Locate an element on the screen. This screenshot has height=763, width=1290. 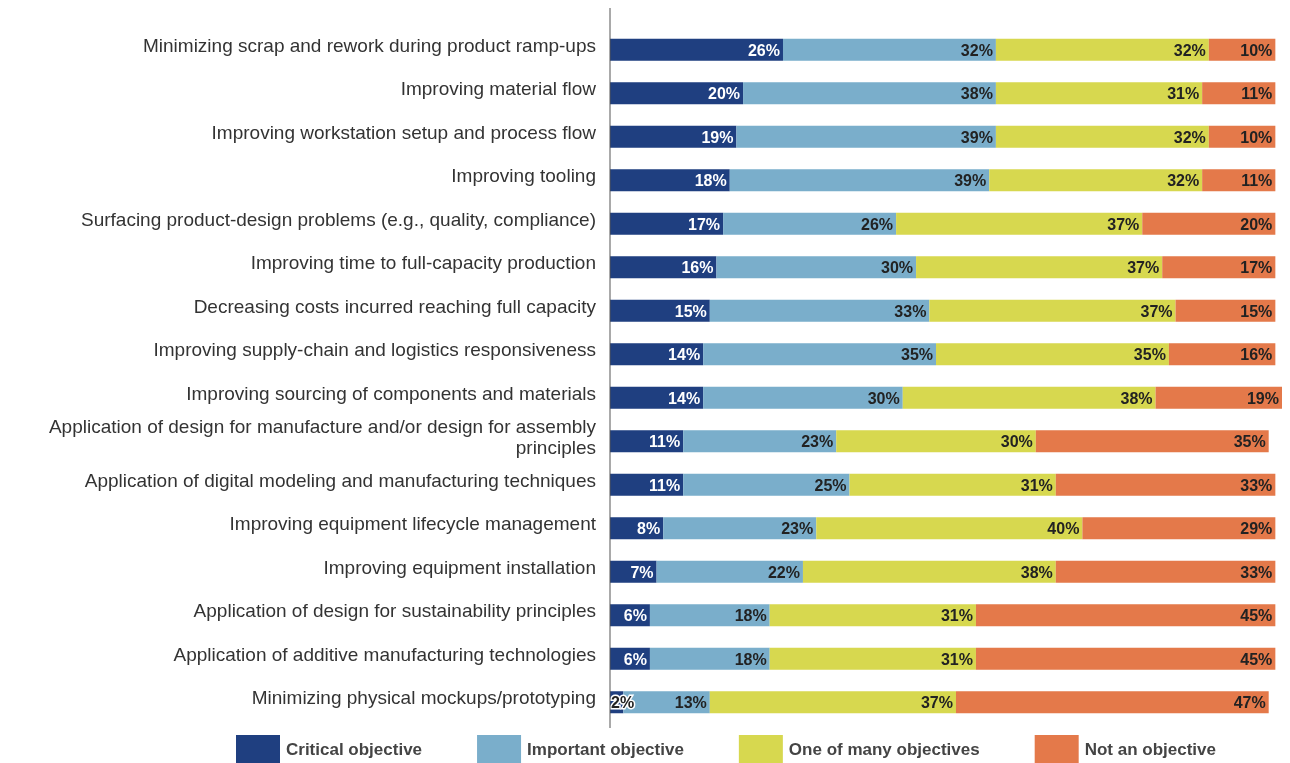
data-label: 10% is located at coordinates (1256, 50).